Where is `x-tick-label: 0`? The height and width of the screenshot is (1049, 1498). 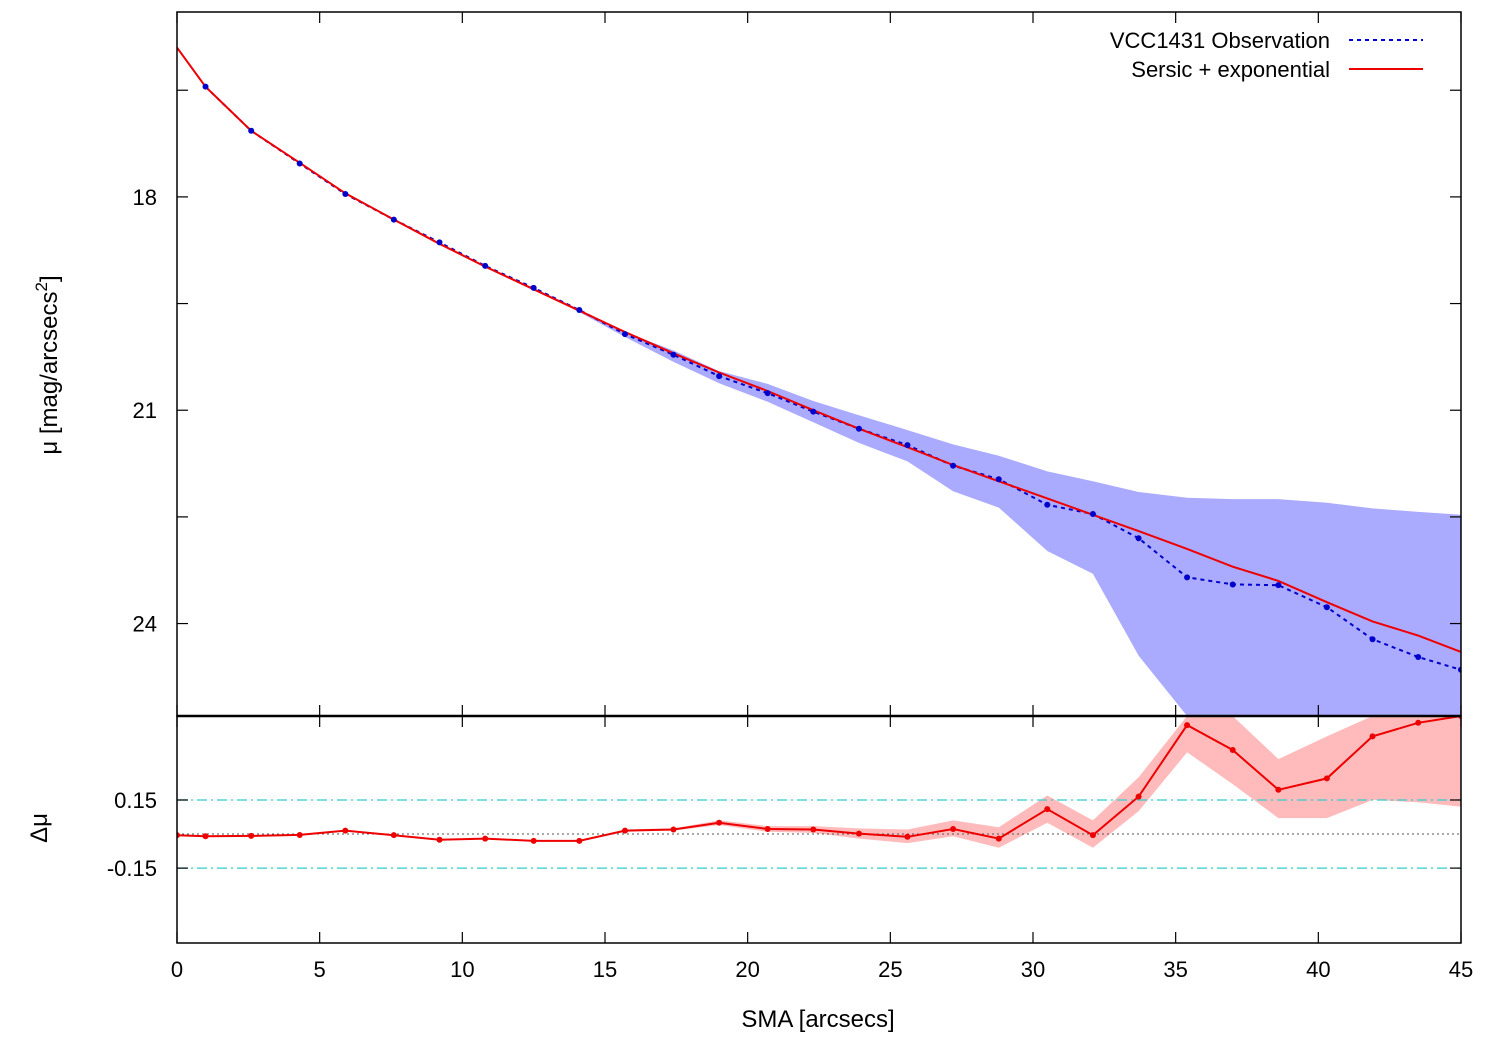 x-tick-label: 0 is located at coordinates (177, 969).